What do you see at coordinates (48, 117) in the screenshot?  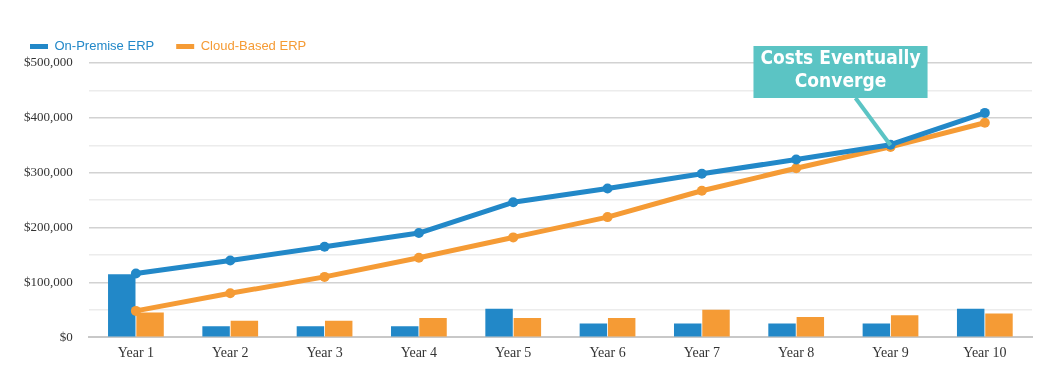 I see `y-tick-label: $400,000` at bounding box center [48, 117].